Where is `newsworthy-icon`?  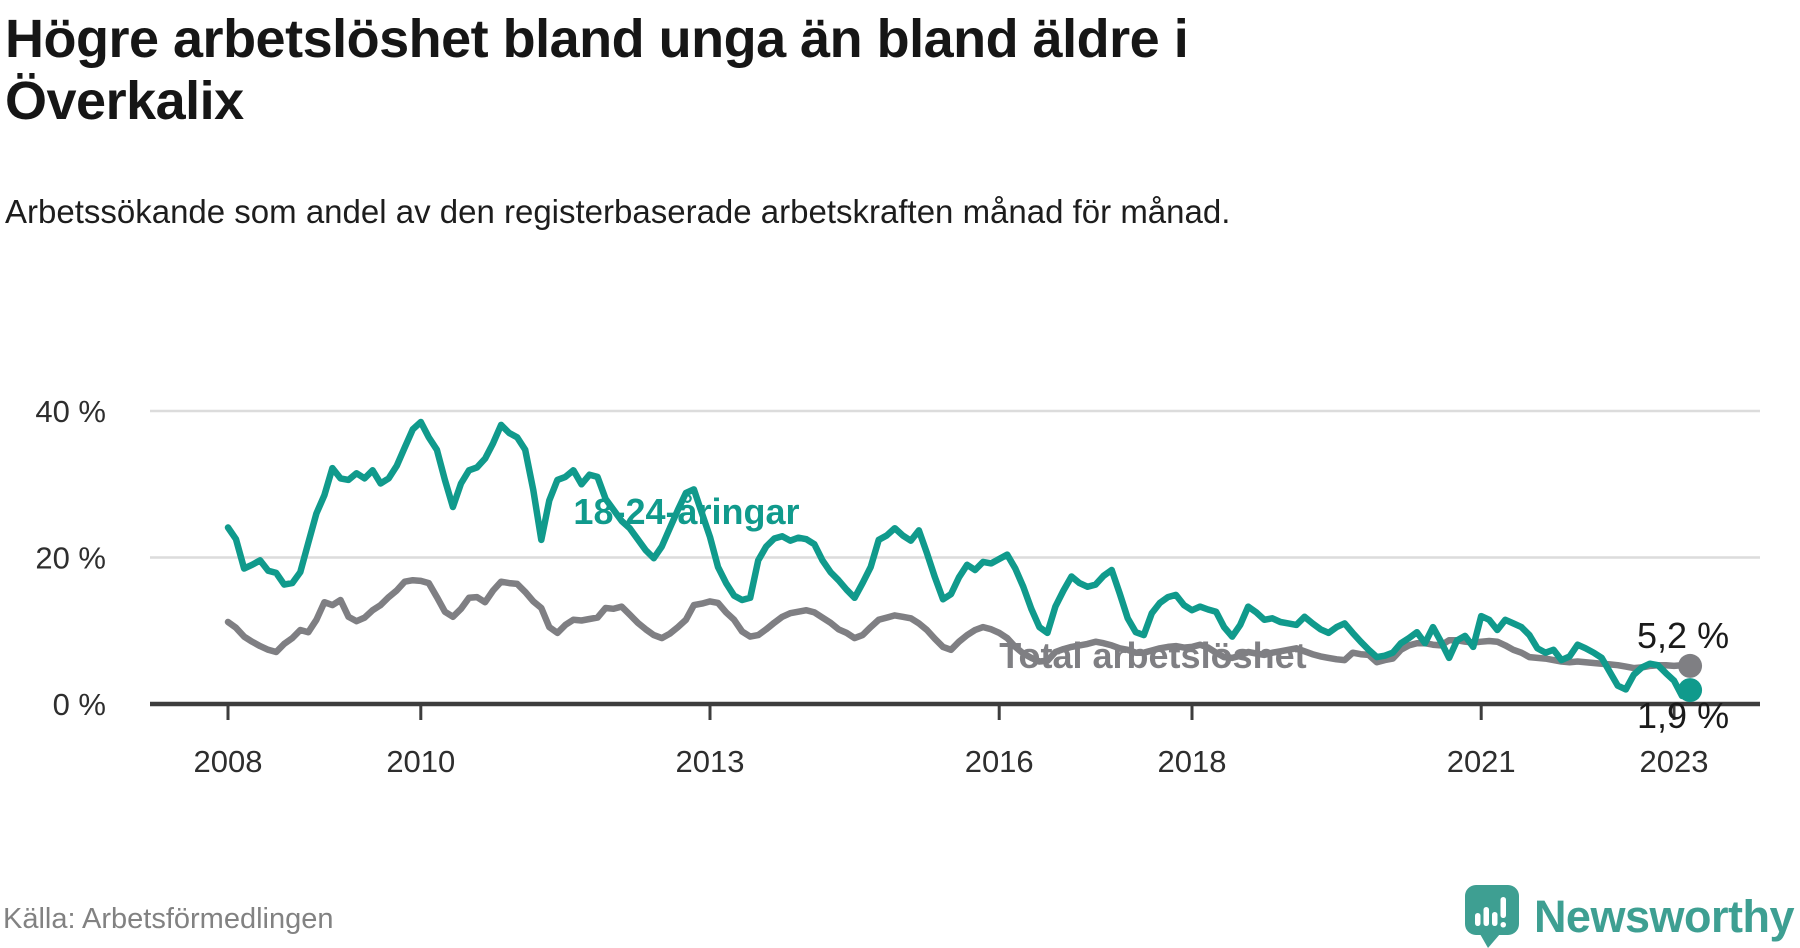
newsworthy-icon is located at coordinates (1491, 916).